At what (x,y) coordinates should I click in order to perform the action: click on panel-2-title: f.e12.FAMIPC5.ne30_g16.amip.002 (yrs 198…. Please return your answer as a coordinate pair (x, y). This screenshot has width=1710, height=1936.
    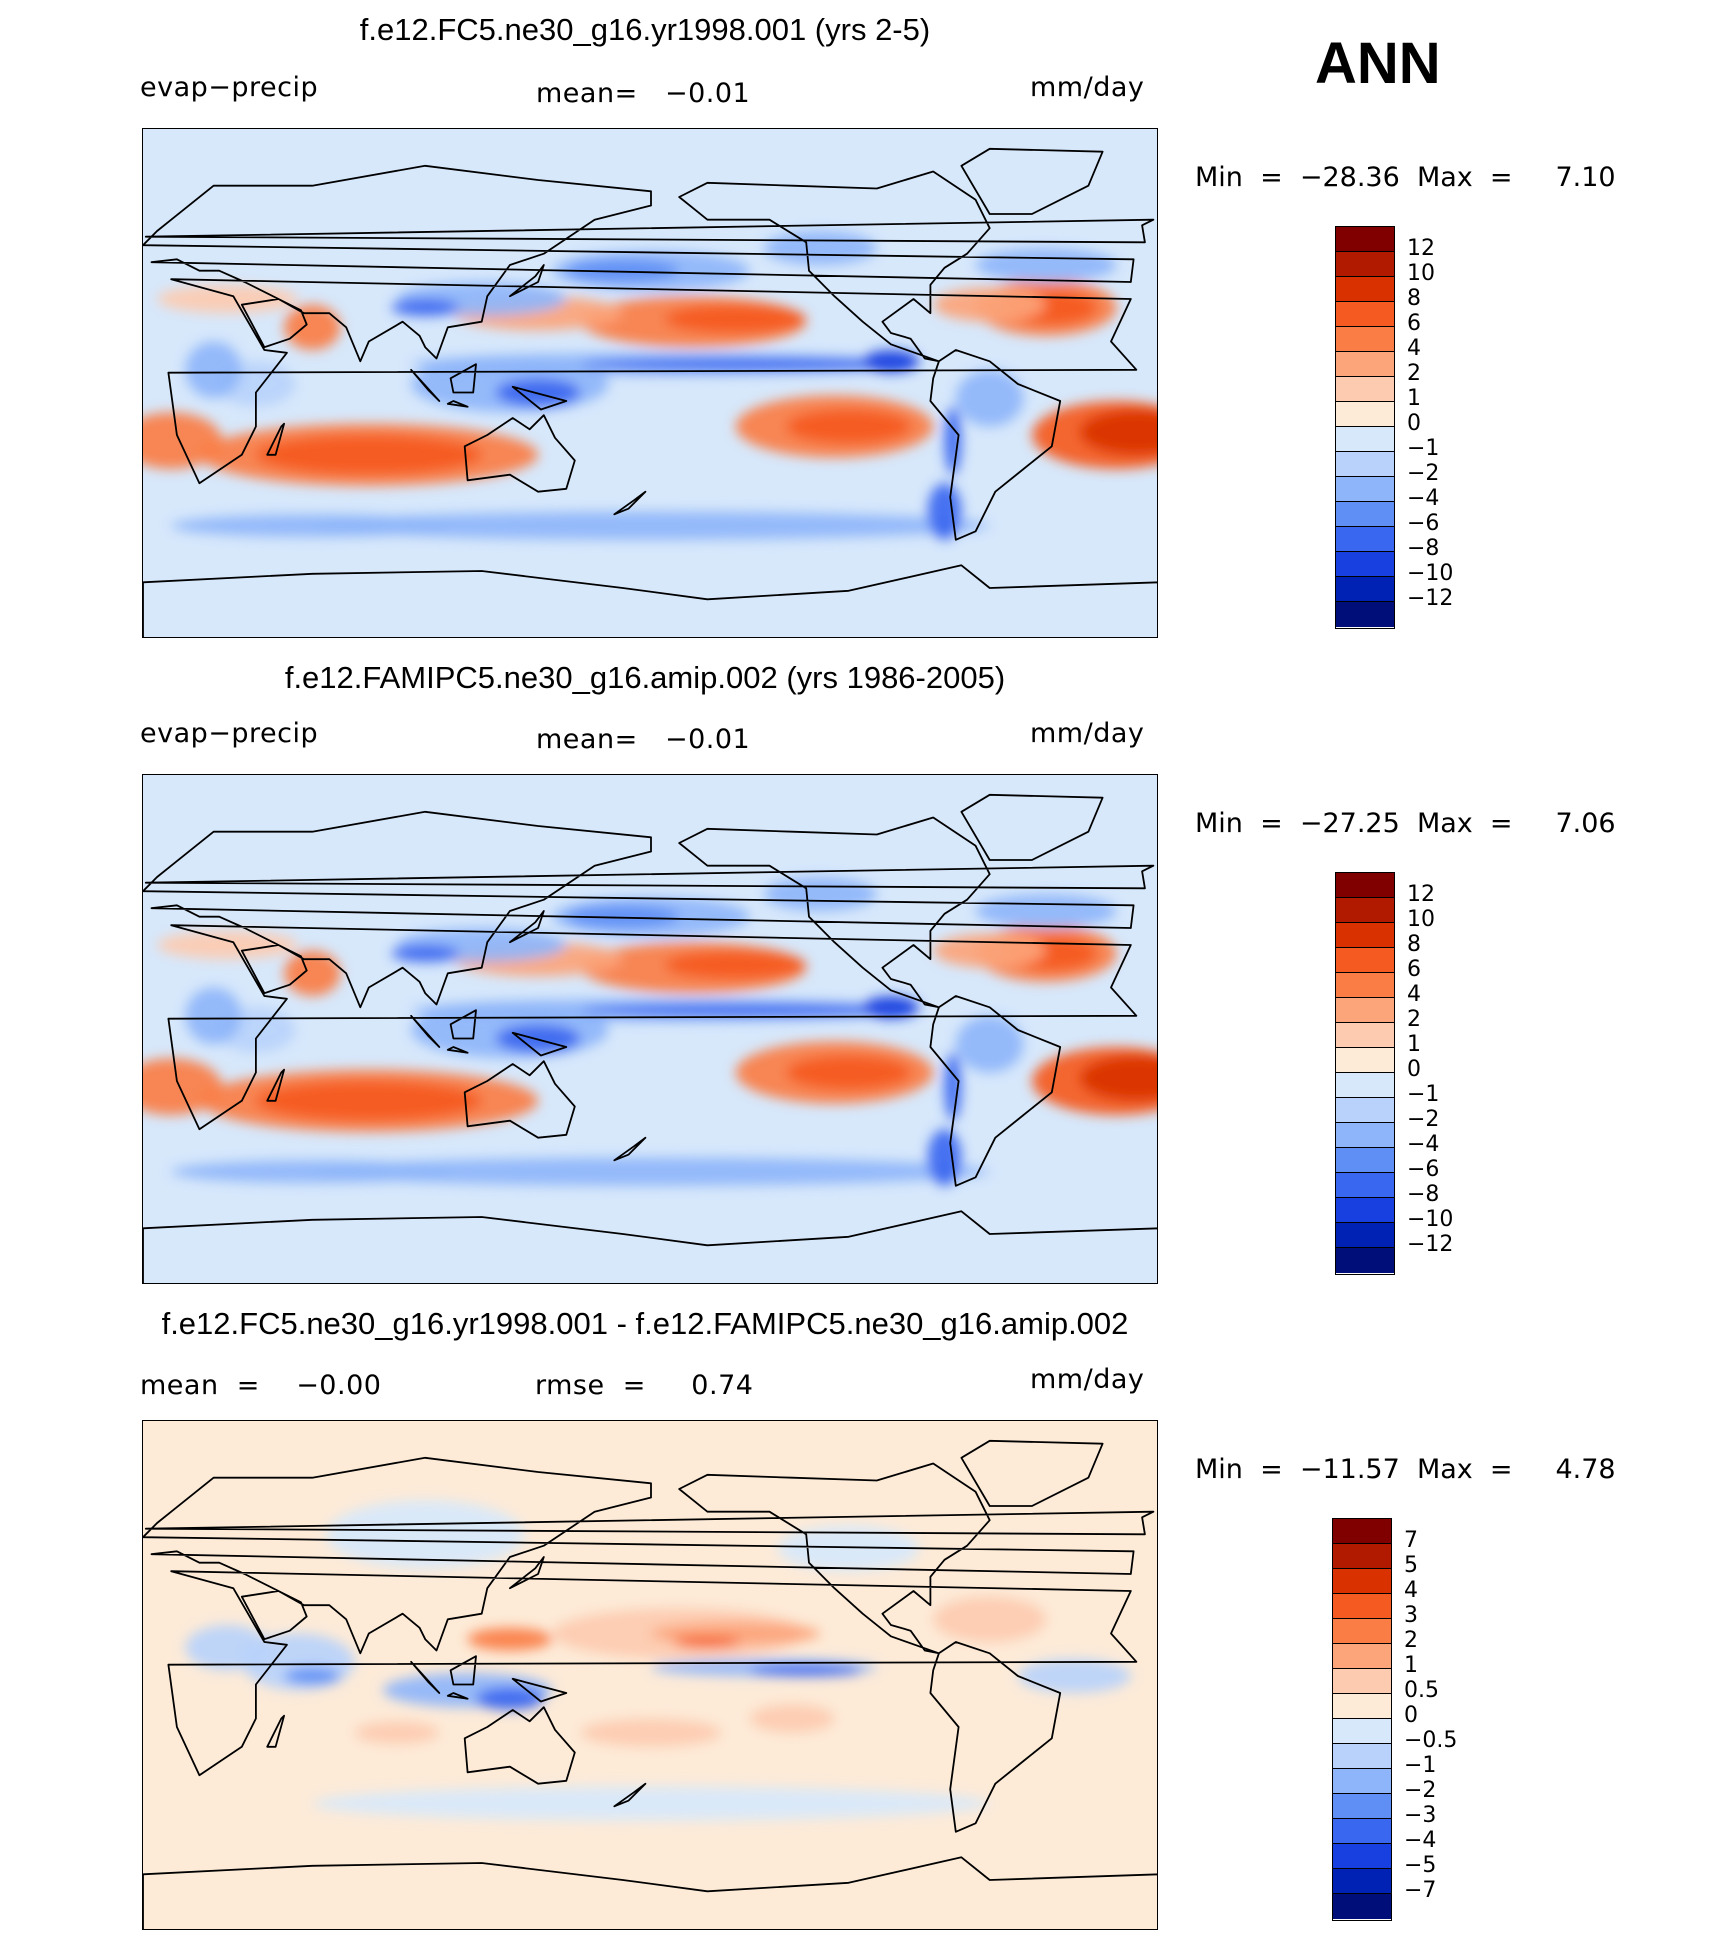
    Looking at the image, I should click on (645, 677).